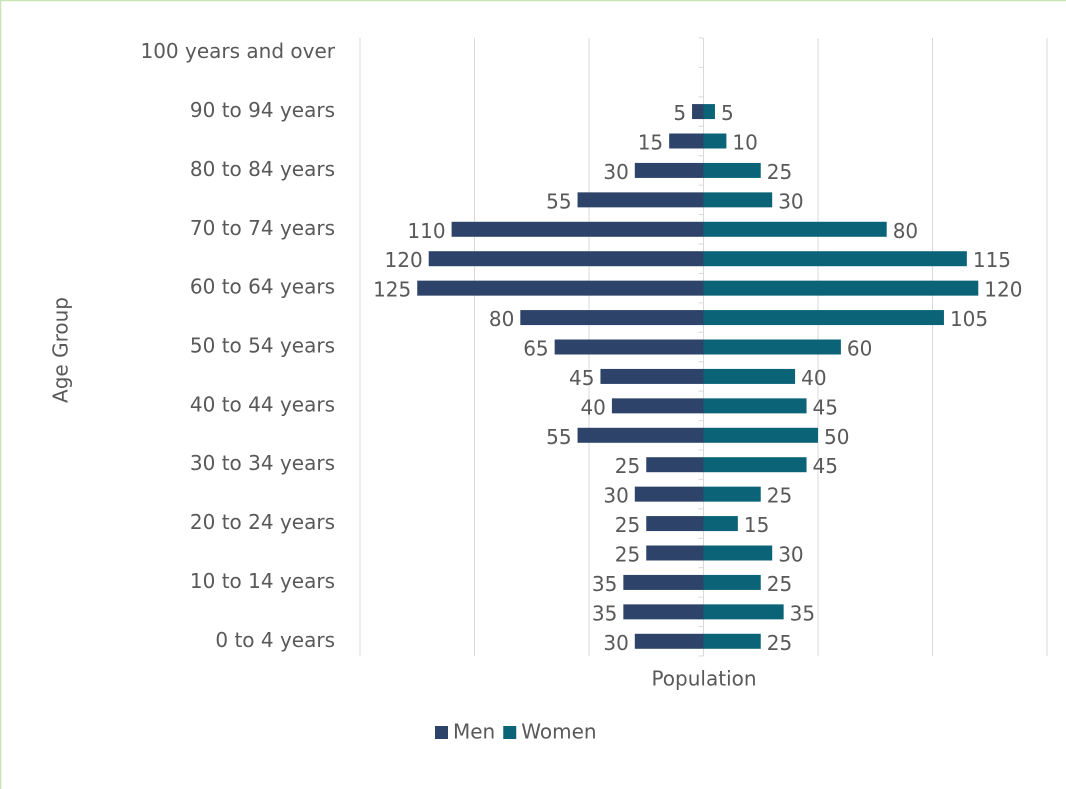  Describe the element at coordinates (262, 463) in the screenshot. I see `y-tick-label: 30 to 34 years` at that location.